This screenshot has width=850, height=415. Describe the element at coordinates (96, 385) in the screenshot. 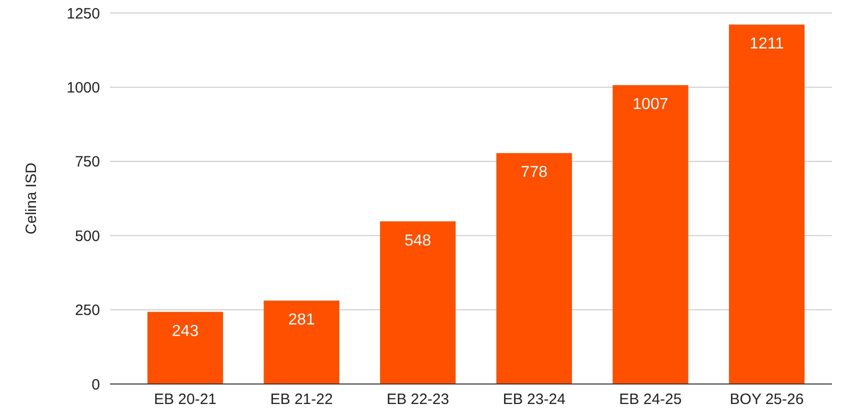

I see `y-tick-label: 0` at that location.